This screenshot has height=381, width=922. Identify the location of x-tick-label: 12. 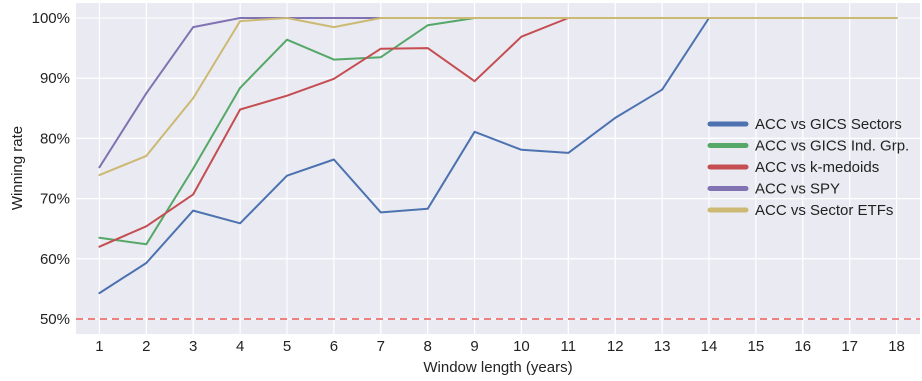
(615, 346).